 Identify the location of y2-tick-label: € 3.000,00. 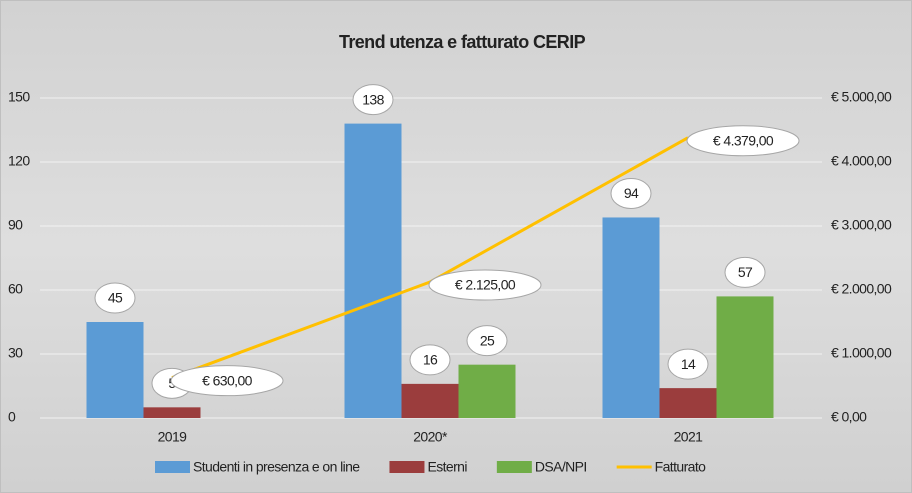
(861, 225).